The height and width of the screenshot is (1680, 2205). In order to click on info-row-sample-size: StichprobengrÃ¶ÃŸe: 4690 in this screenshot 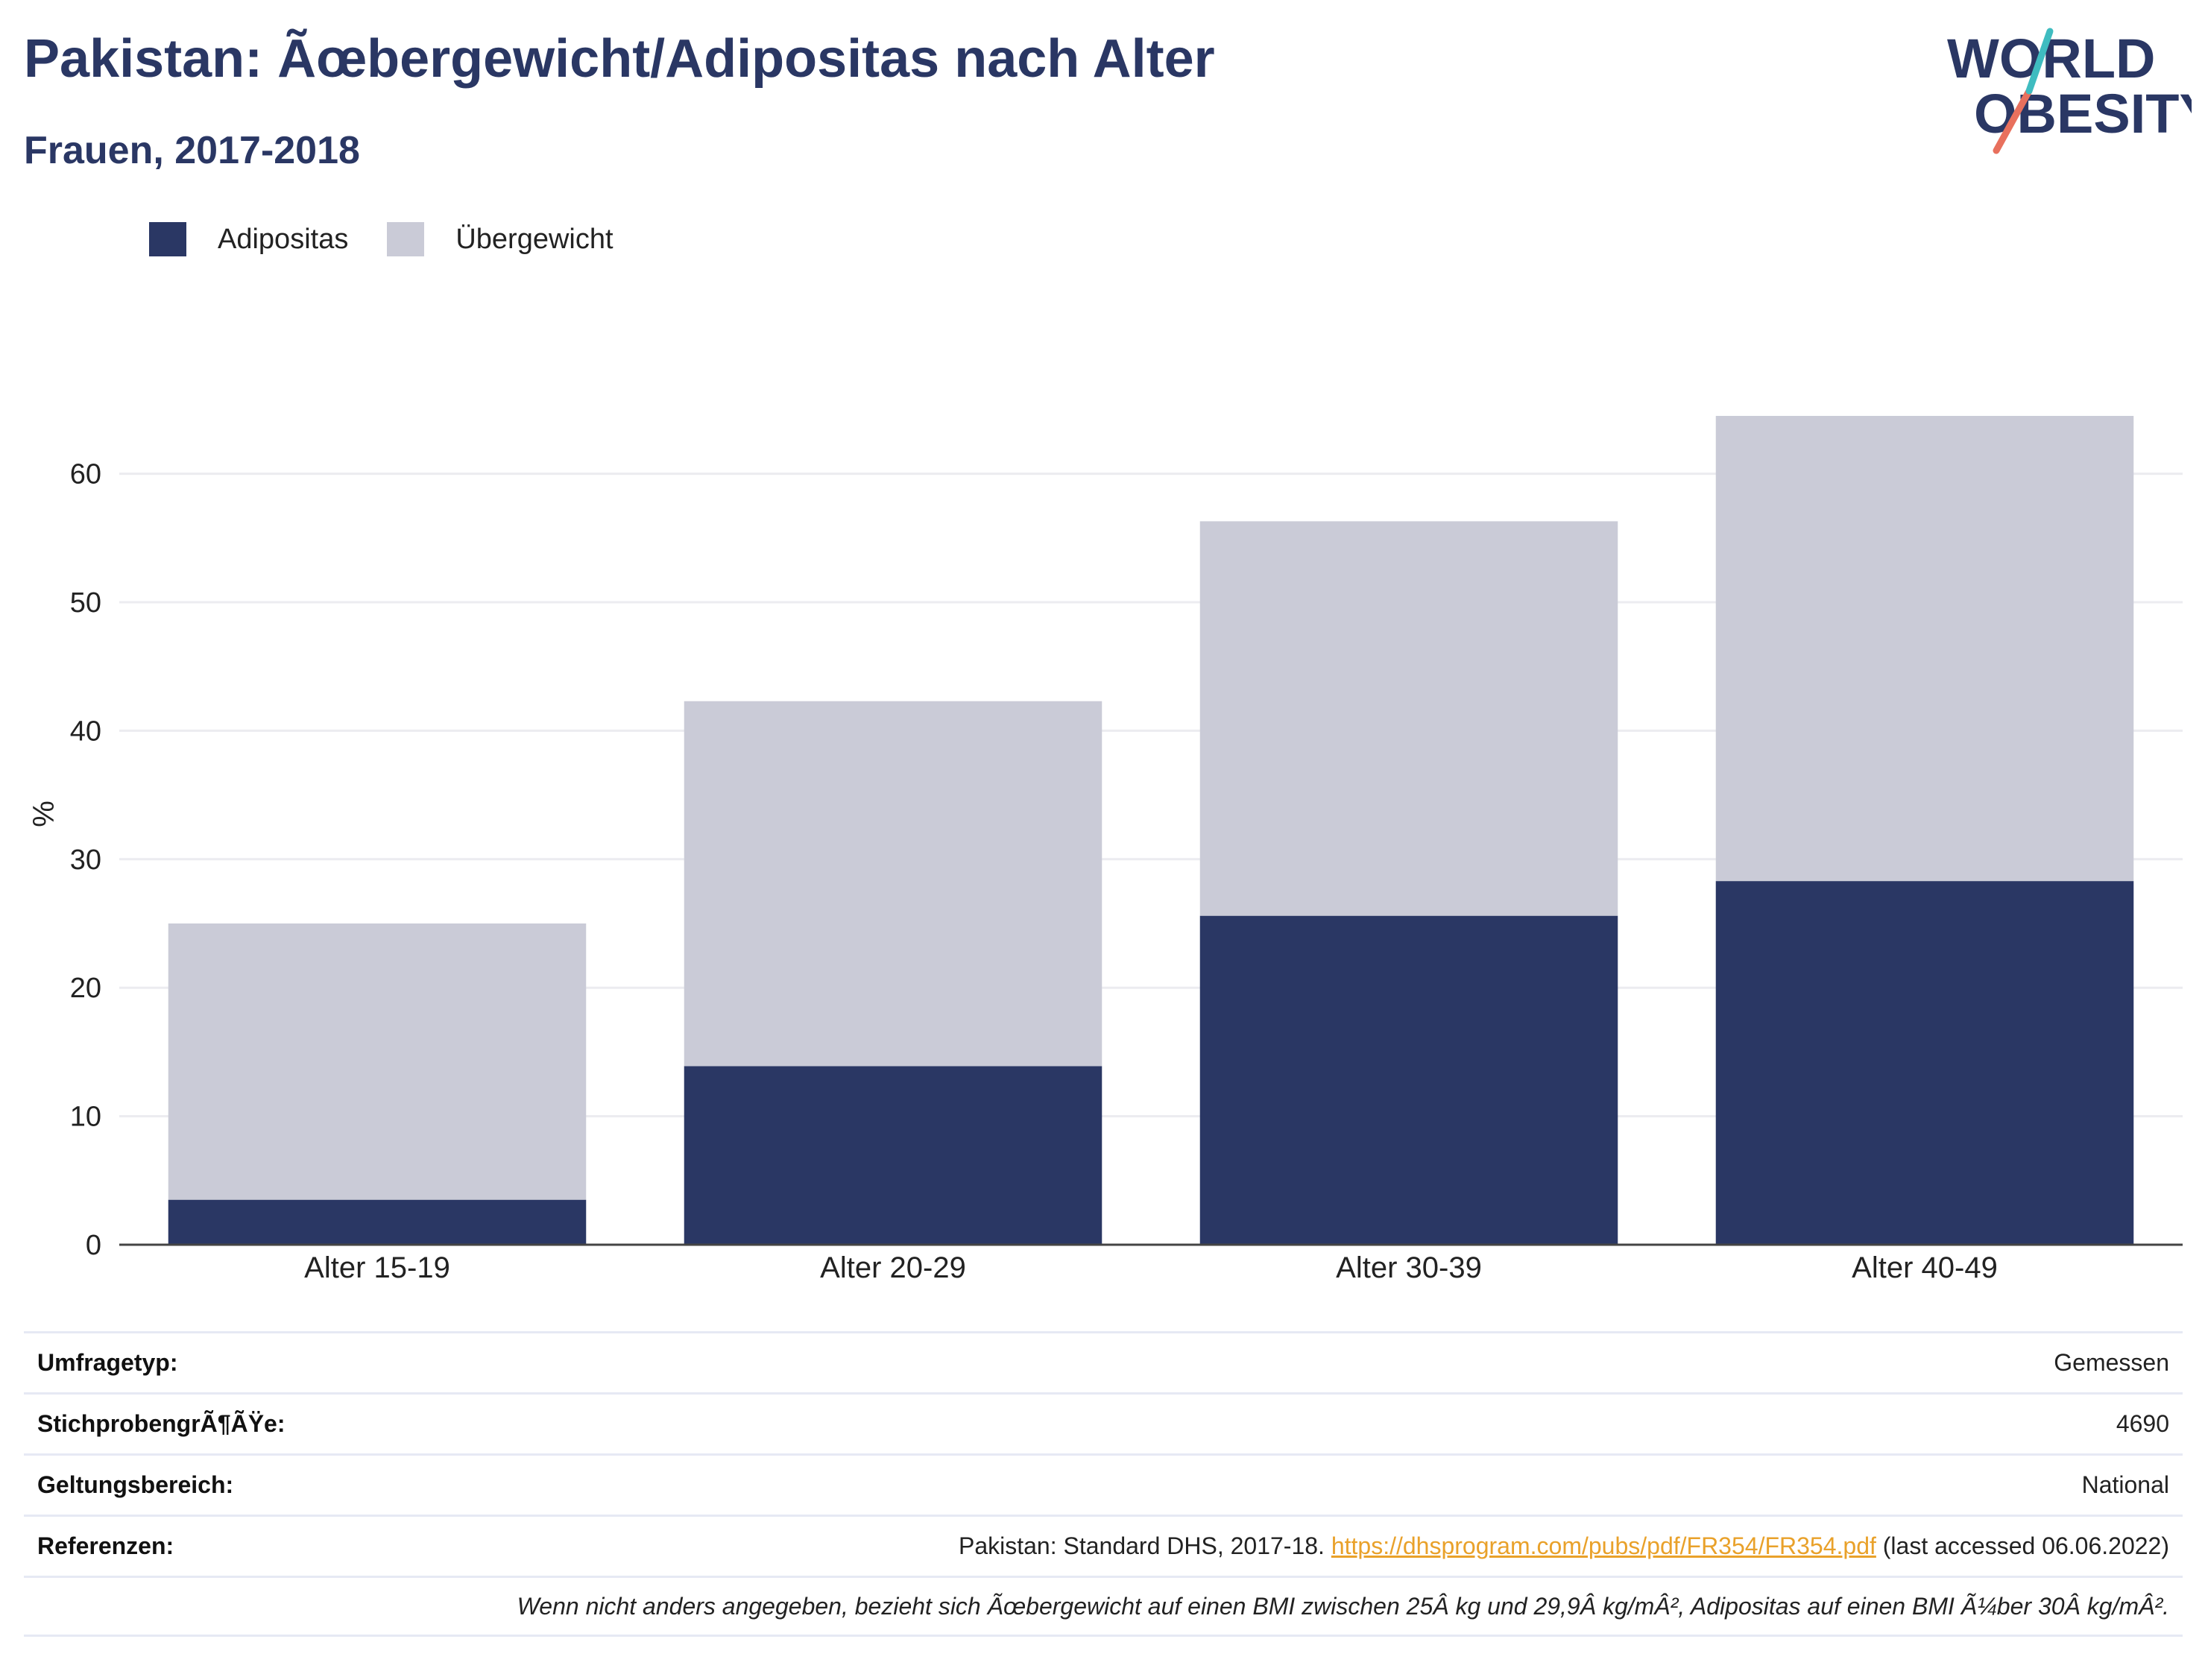, I will do `click(1103, 1422)`.